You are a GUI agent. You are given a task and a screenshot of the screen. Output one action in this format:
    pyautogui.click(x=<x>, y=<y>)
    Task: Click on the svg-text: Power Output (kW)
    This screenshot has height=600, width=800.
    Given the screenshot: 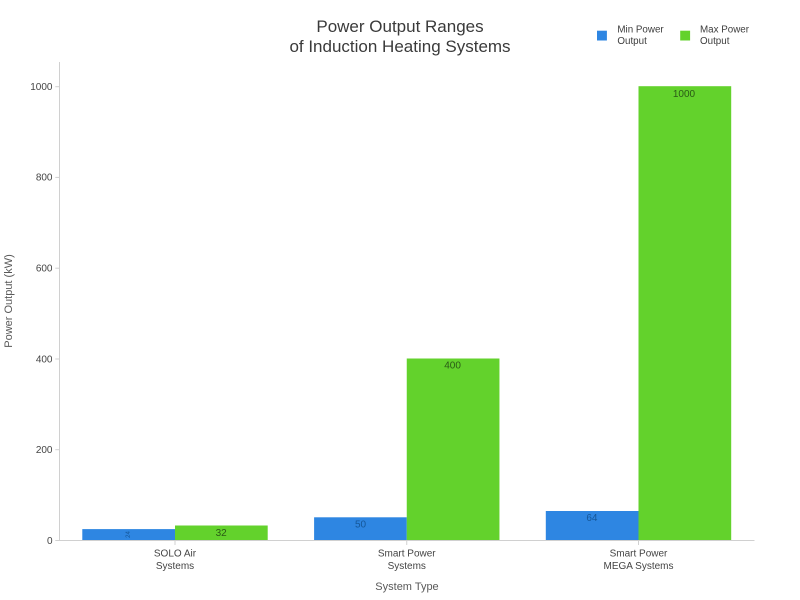 What is the action you would take?
    pyautogui.click(x=9, y=301)
    